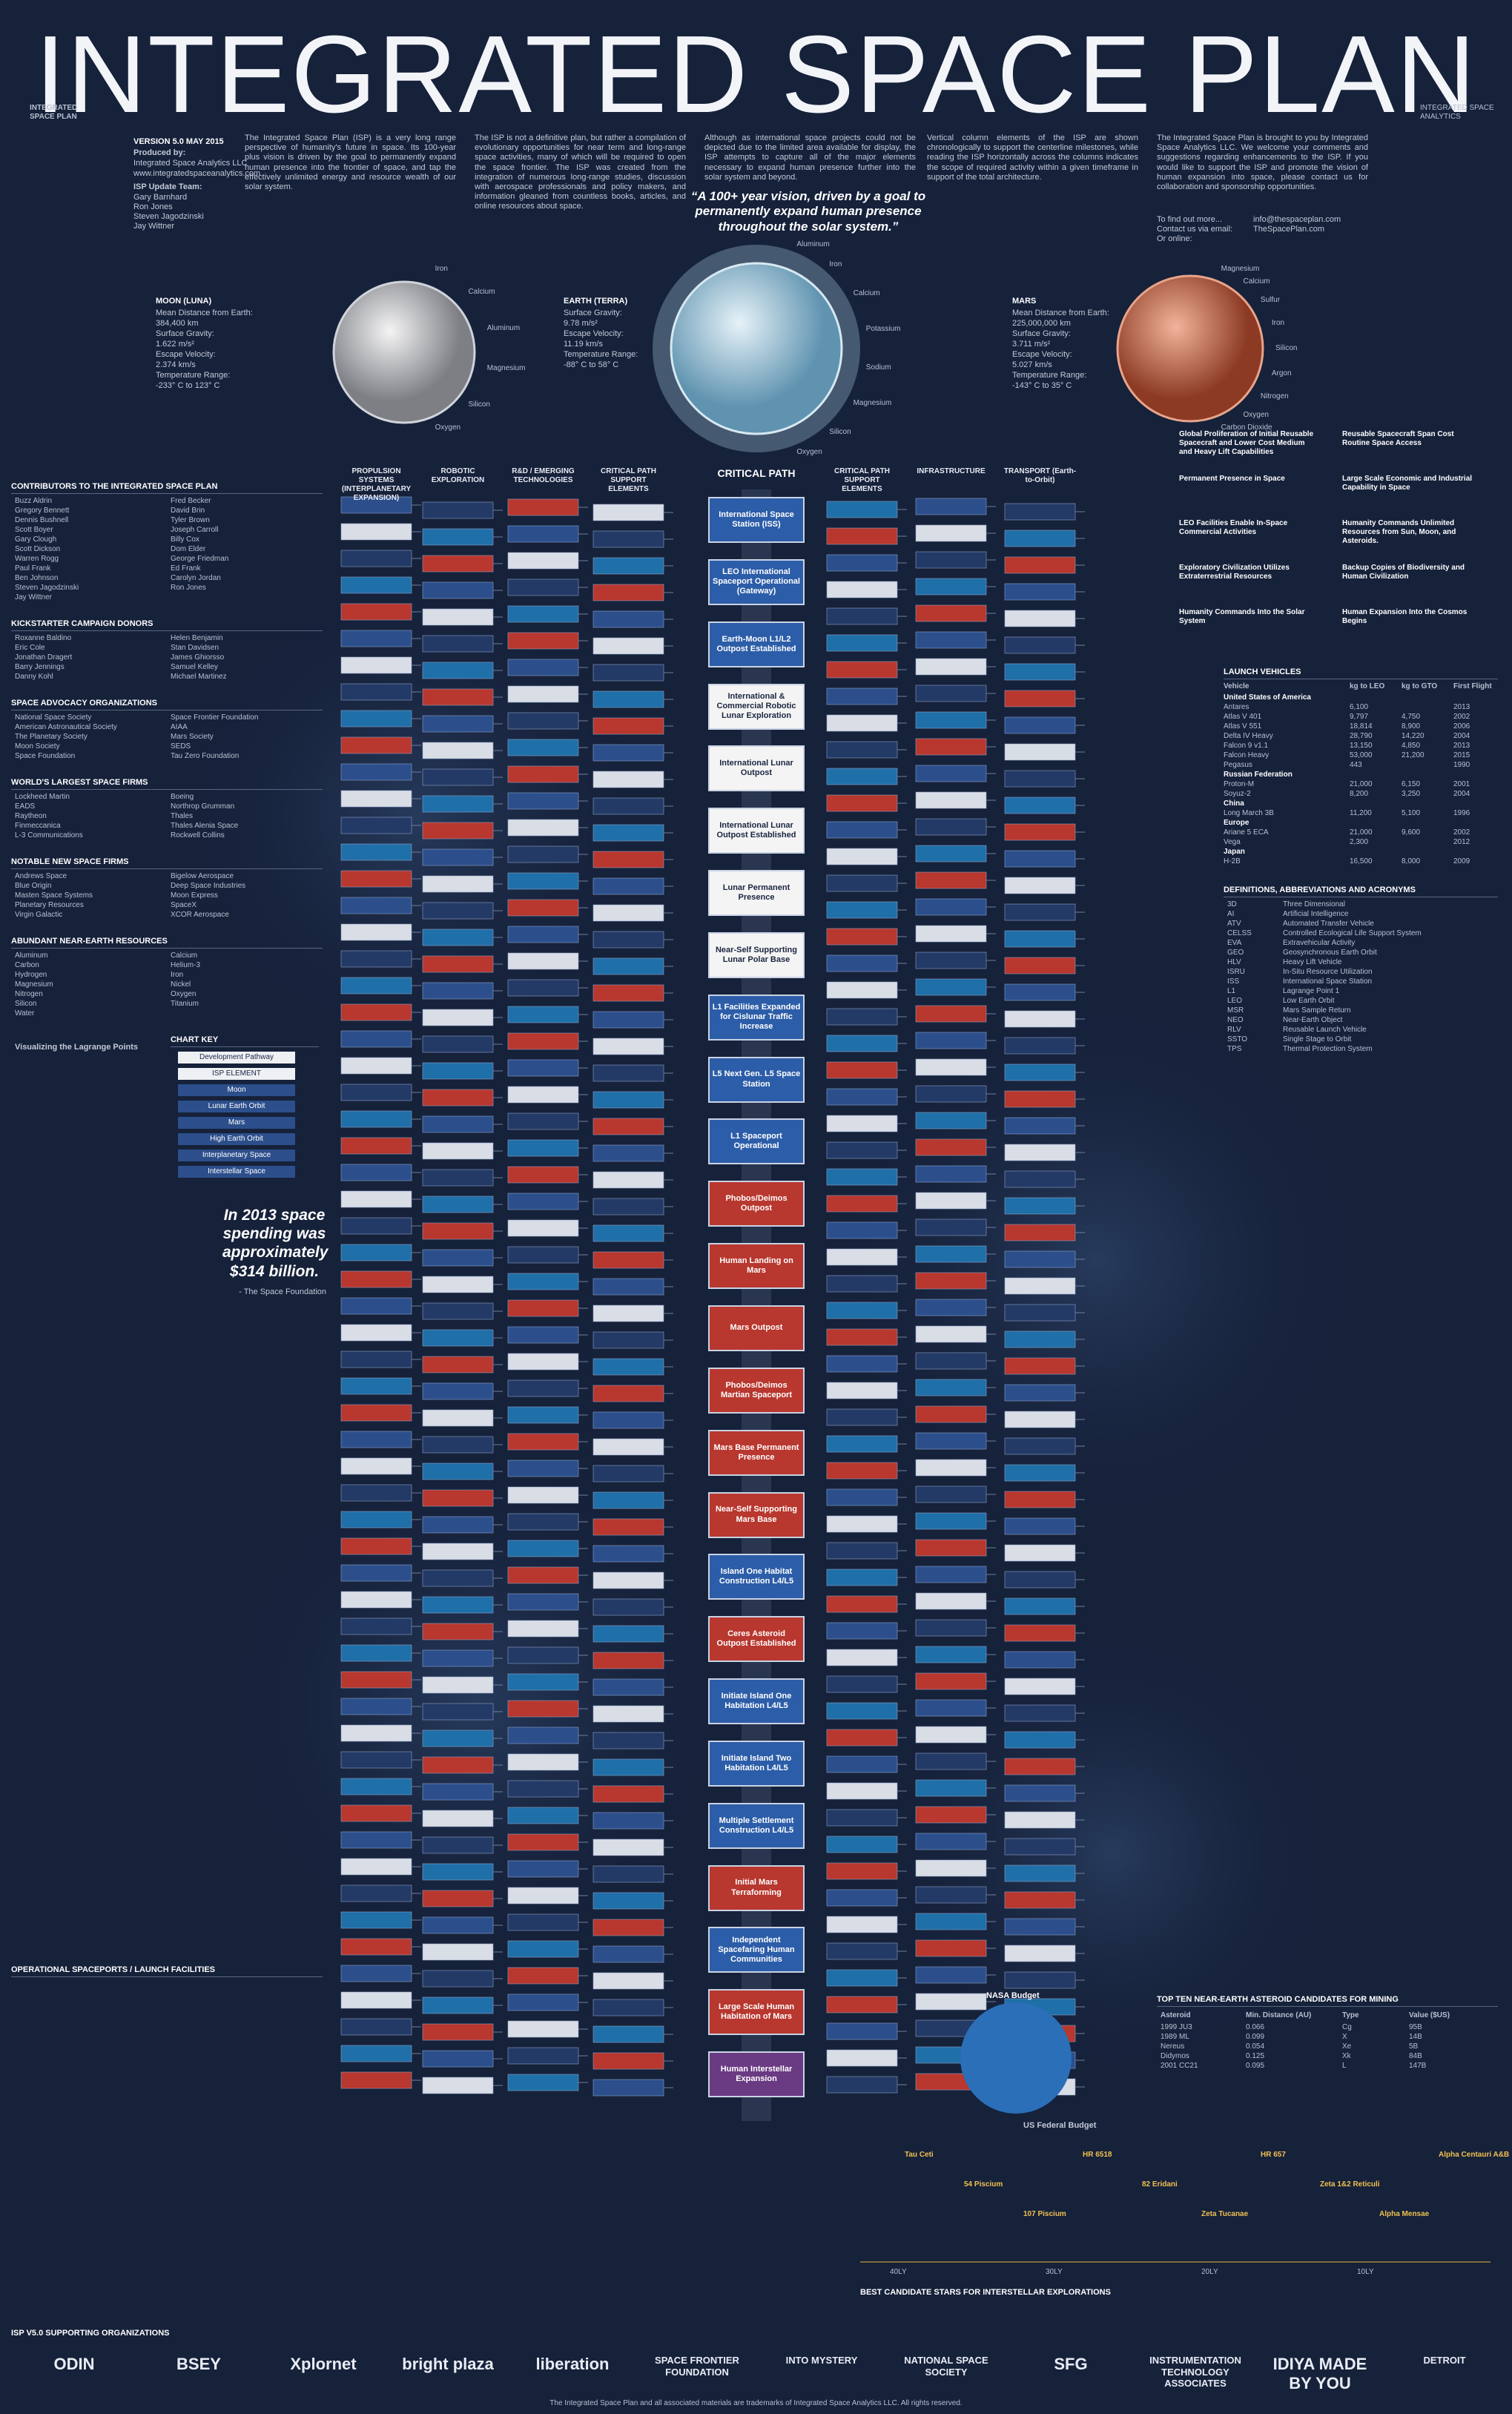  Describe the element at coordinates (1411, 832) in the screenshot. I see `table-cell: 9,600` at that location.